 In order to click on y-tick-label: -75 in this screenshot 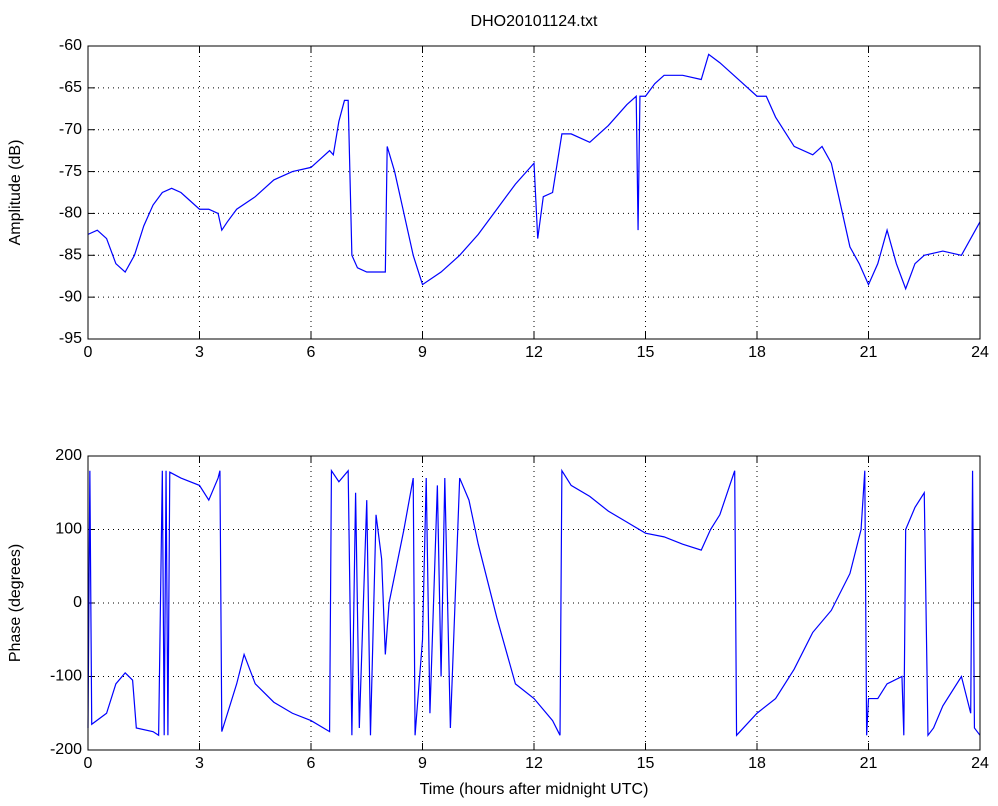, I will do `click(70, 171)`.